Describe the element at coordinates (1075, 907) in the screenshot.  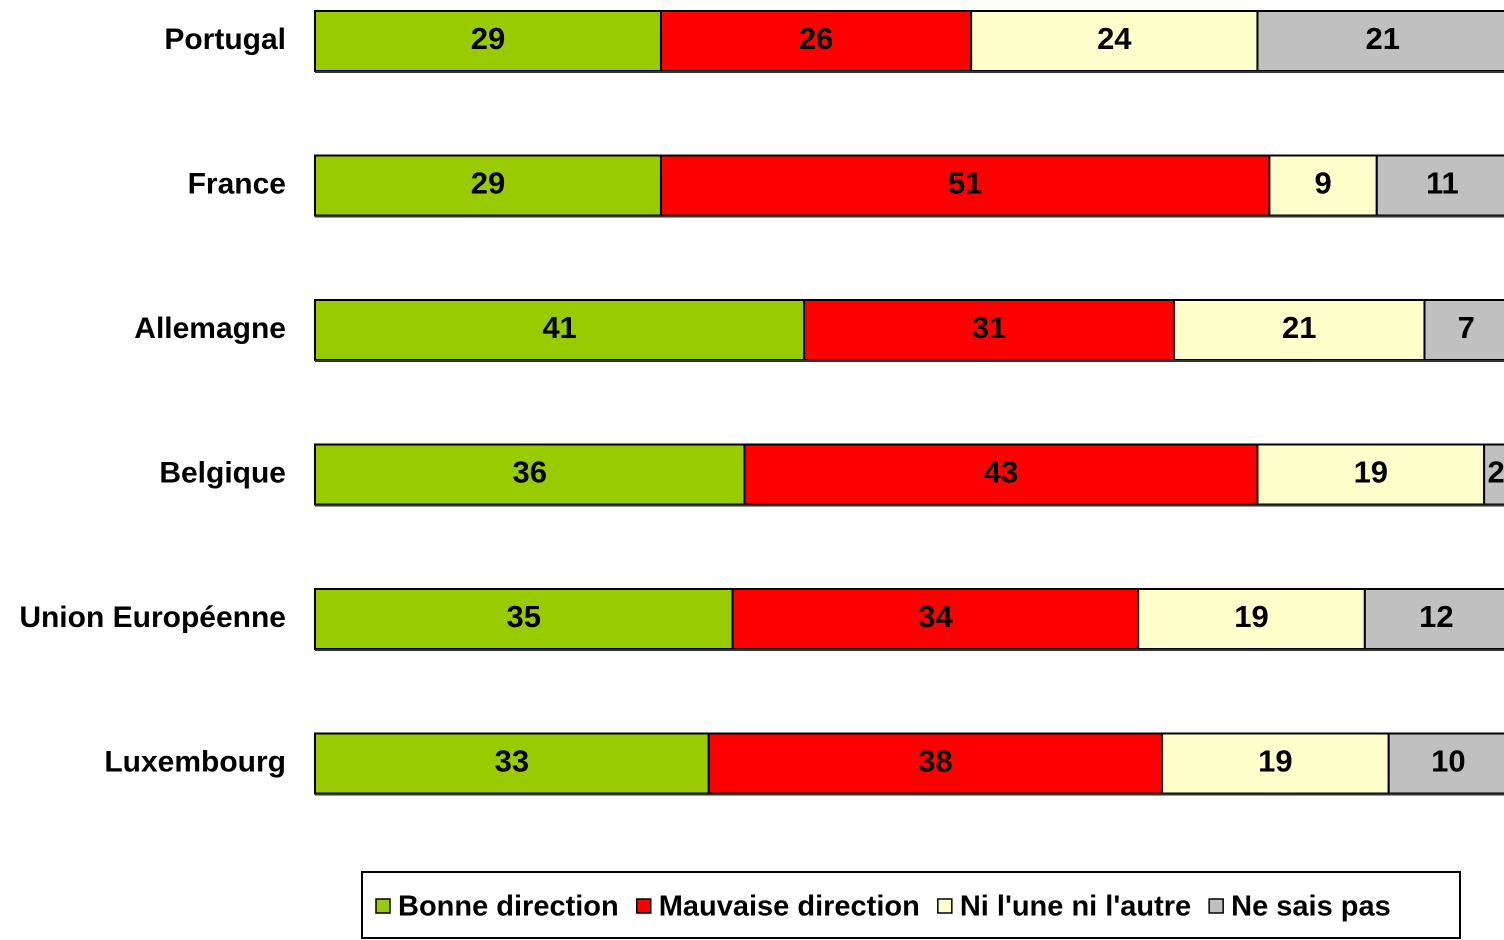
I see `legend-label: Ni l'une ni l'autre` at that location.